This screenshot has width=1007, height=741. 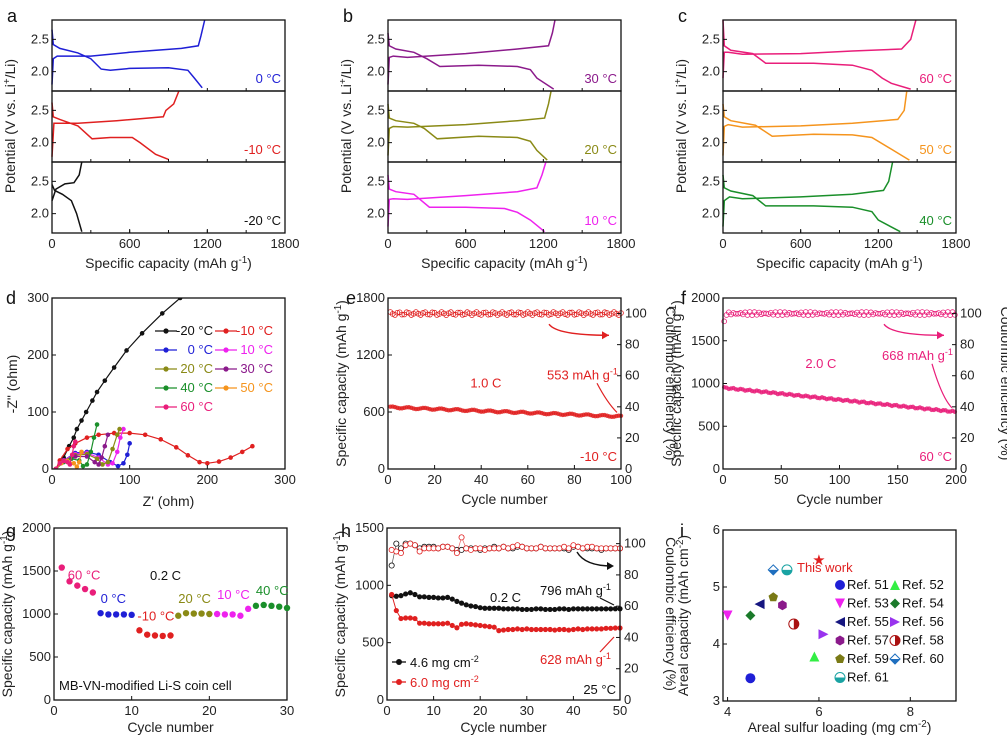 I want to click on discharge-curve, so click(x=127, y=59).